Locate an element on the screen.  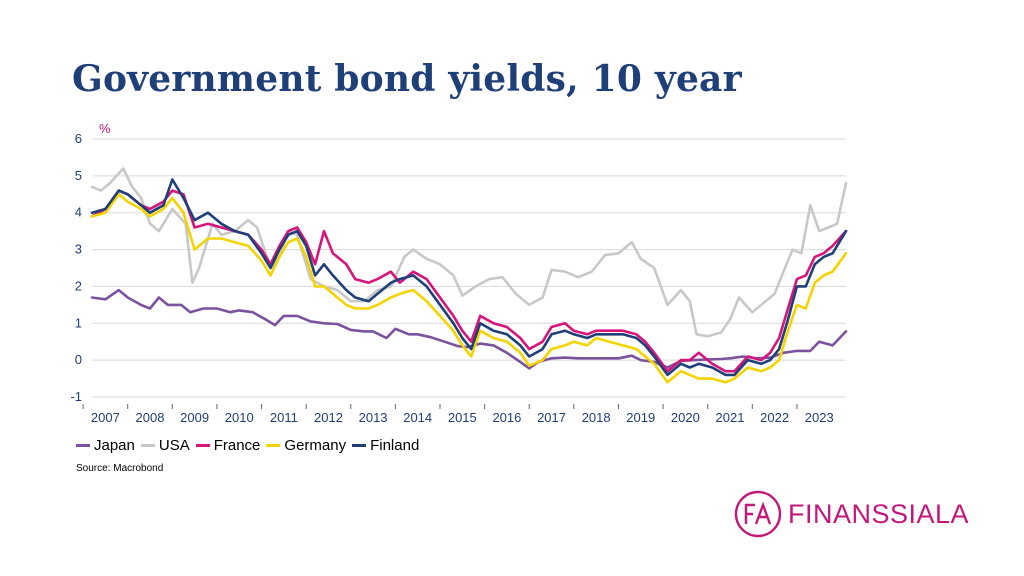
legend-item-germany: Germany is located at coordinates (306, 445).